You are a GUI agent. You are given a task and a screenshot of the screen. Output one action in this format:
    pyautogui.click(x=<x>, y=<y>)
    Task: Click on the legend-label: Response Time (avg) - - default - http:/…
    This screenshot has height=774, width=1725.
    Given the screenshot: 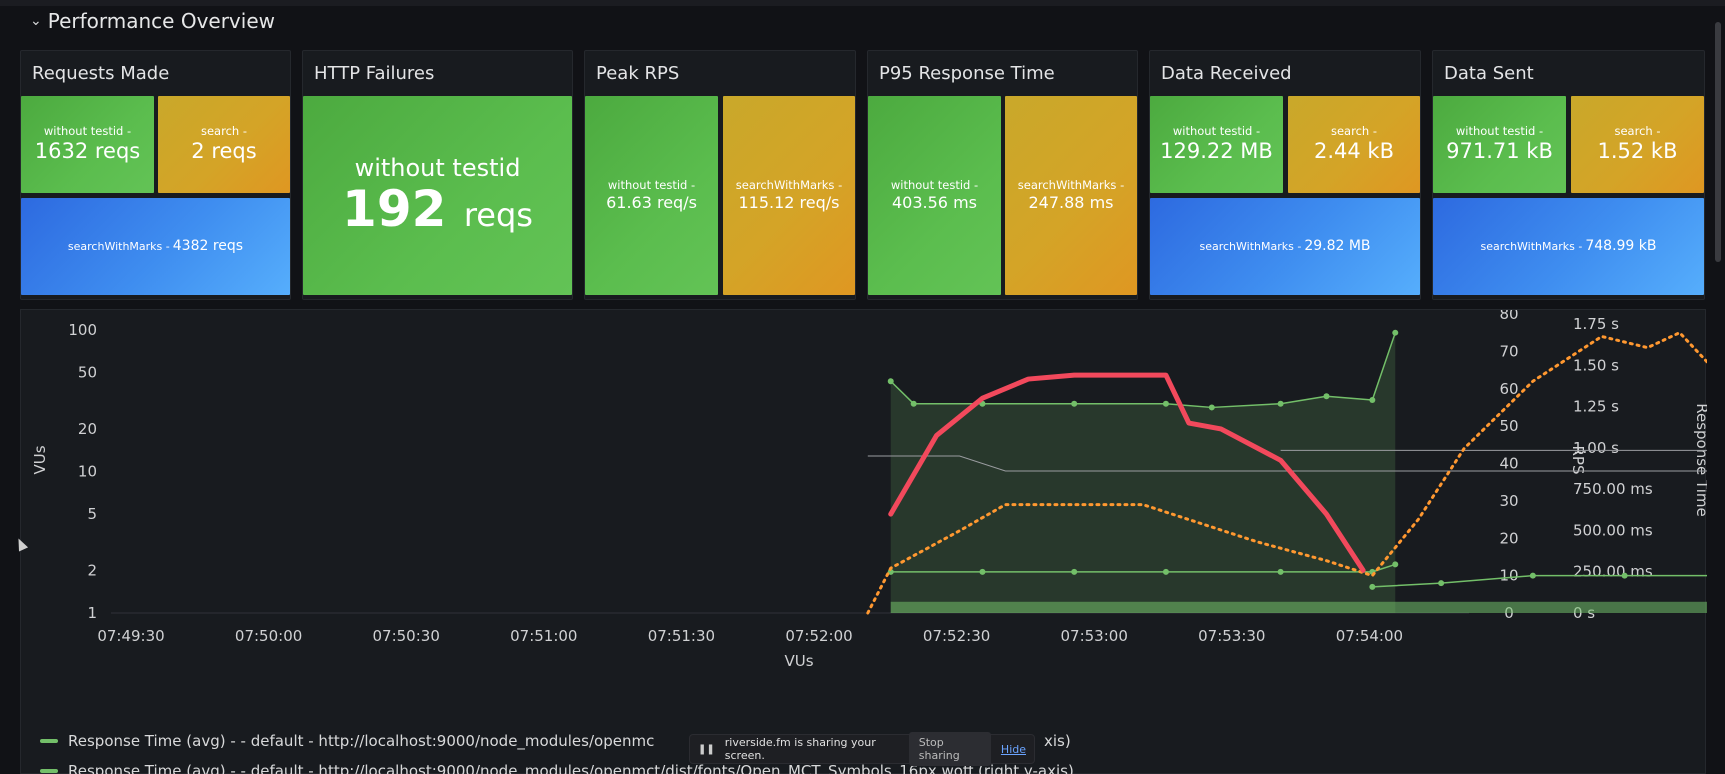 What is the action you would take?
    pyautogui.click(x=571, y=768)
    